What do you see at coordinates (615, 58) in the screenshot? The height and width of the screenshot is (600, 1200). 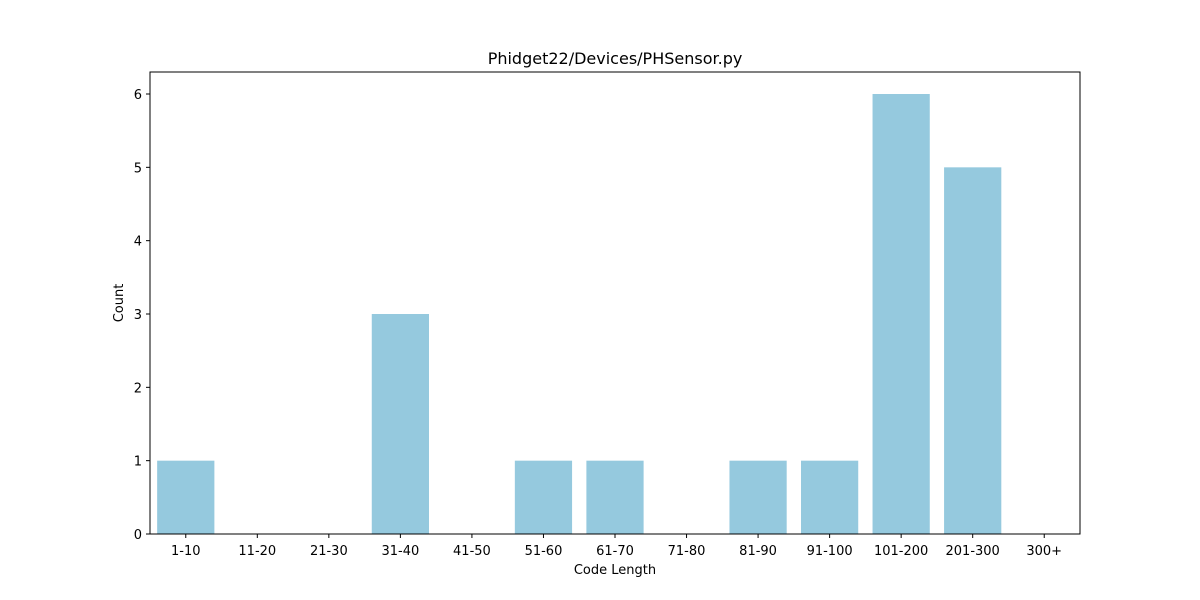 I see `chart-title: Phidget22/Devices/PHSensor.py` at bounding box center [615, 58].